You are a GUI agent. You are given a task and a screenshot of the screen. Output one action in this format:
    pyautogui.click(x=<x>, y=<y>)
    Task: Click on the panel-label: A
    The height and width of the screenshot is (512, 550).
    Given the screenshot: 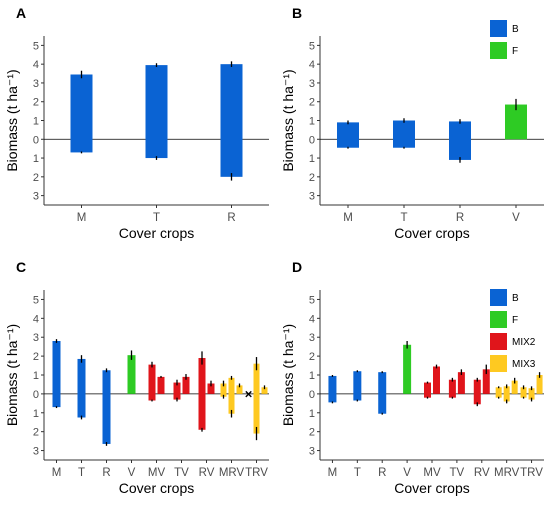 What is the action you would take?
    pyautogui.click(x=21, y=13)
    